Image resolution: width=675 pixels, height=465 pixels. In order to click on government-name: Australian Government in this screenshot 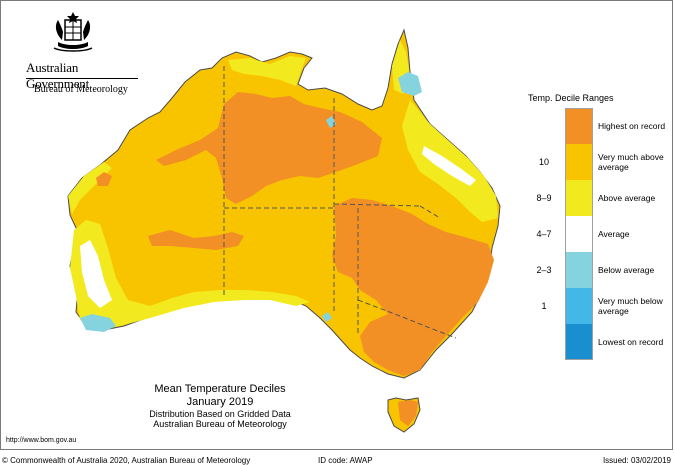, I will do `click(57, 75)`.